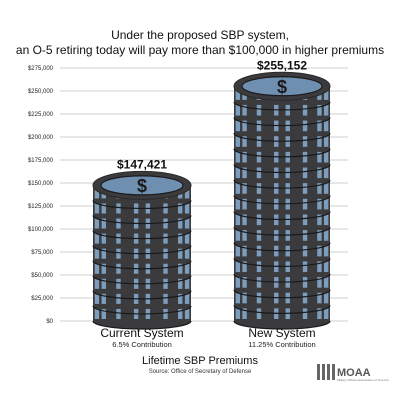 The image size is (400, 400). I want to click on source-note: Source: Office of Secretary of Defense, so click(200, 372).